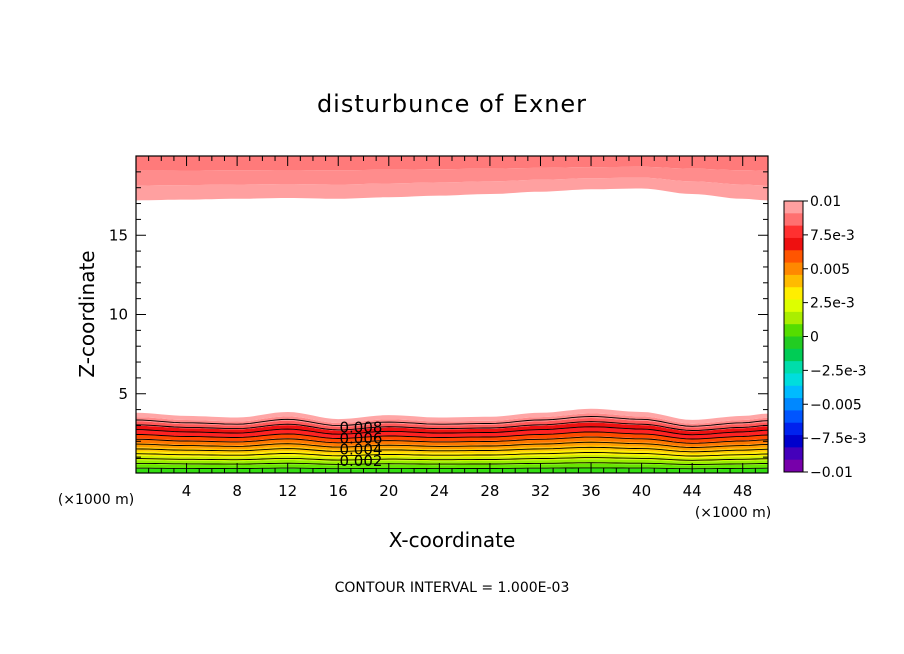 The height and width of the screenshot is (654, 904). I want to click on x-tick-label: 8, so click(237, 491).